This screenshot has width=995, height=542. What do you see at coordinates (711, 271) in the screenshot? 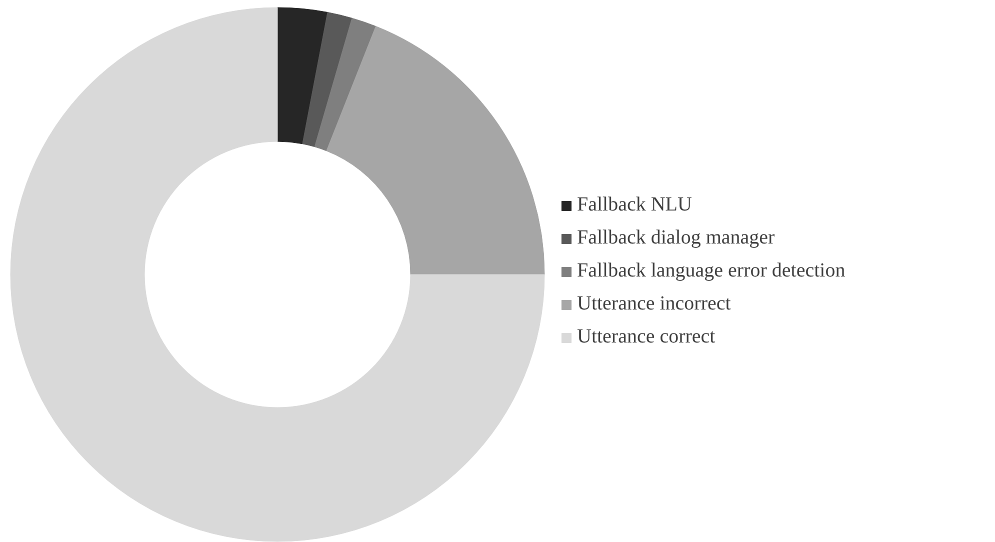
I see `legend-label: Fallback language error detection` at bounding box center [711, 271].